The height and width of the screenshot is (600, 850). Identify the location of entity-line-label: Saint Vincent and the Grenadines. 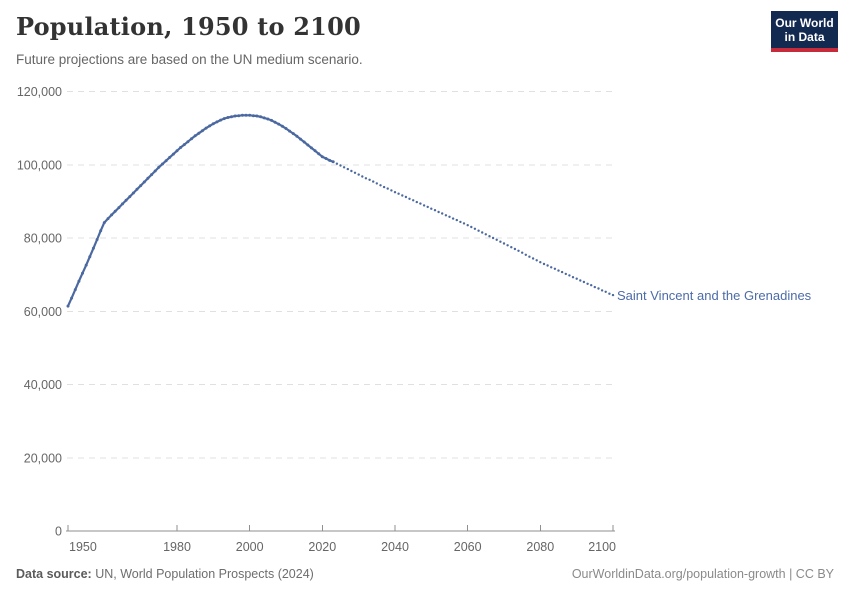
(714, 295).